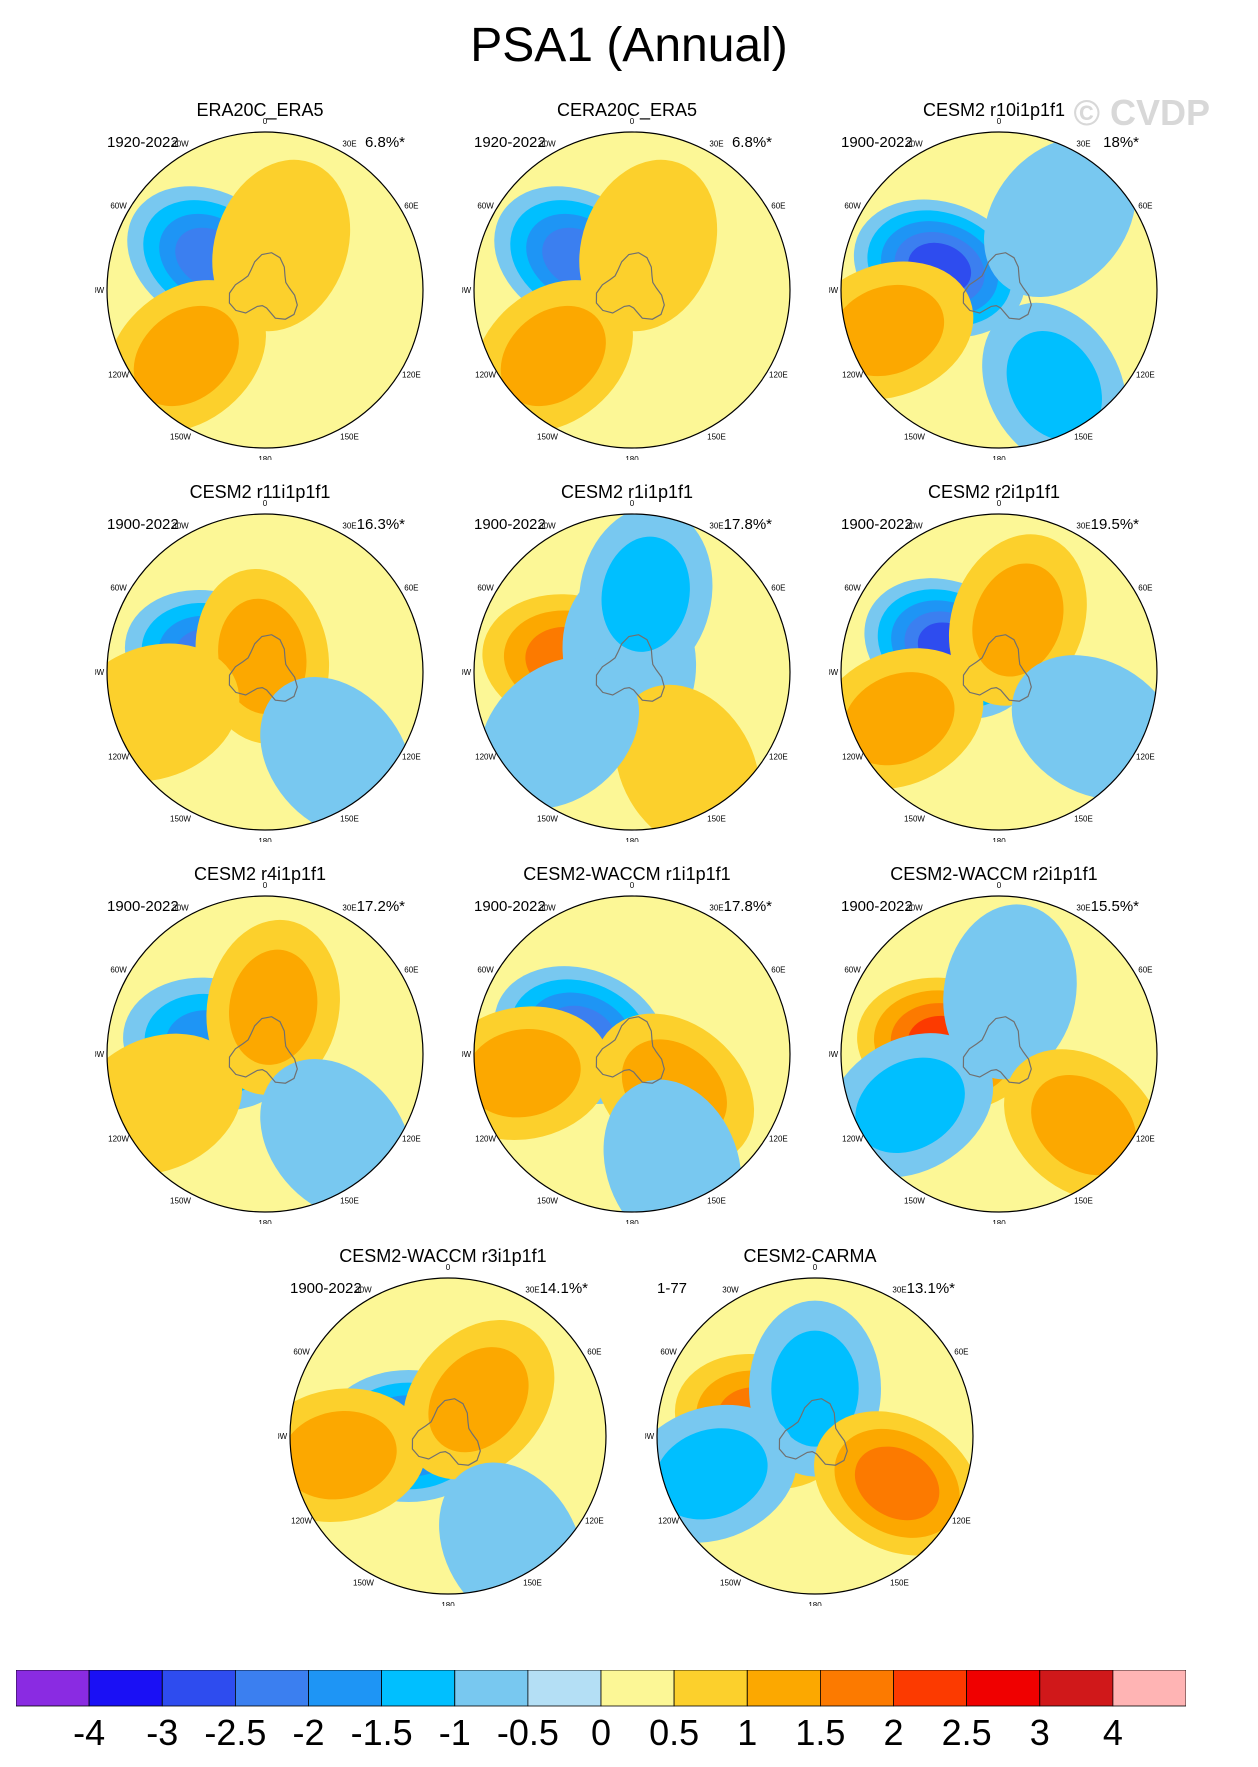 Image resolution: width=1258 pixels, height=1767 pixels. I want to click on watermark: © CVDP, so click(1141, 112).